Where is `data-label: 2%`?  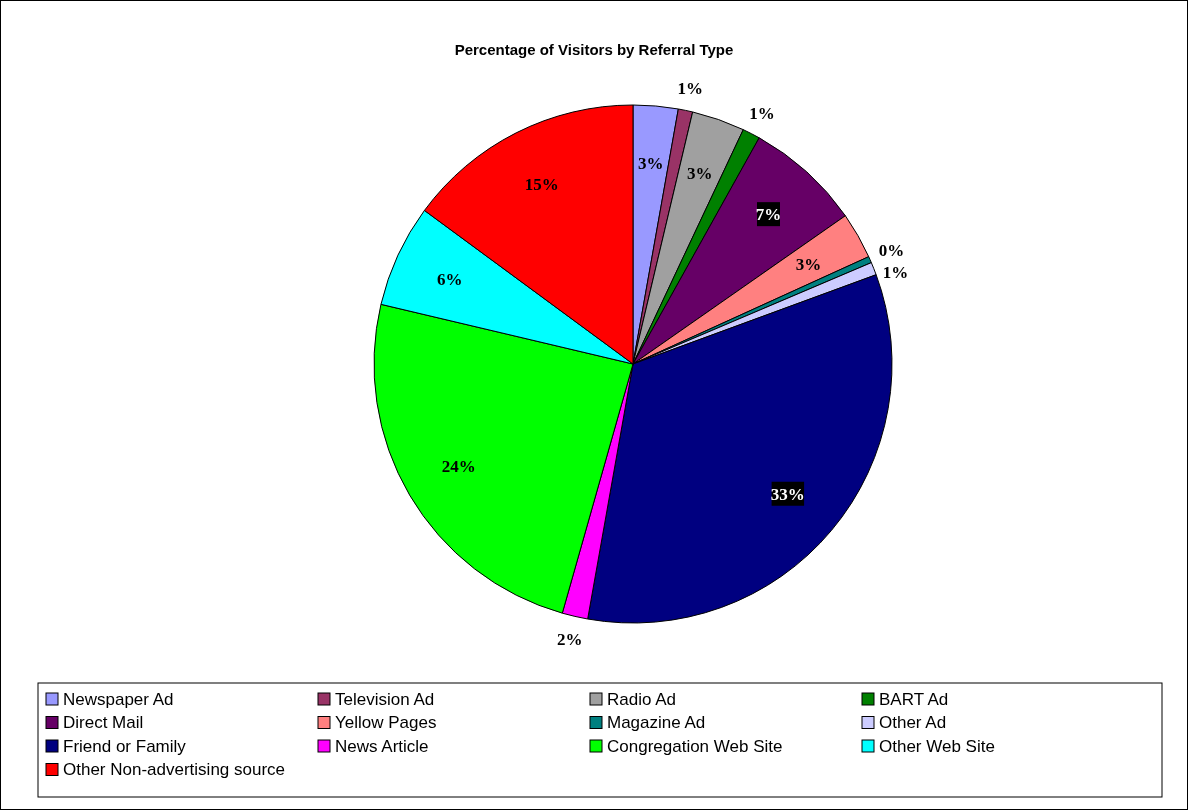
data-label: 2% is located at coordinates (569, 640).